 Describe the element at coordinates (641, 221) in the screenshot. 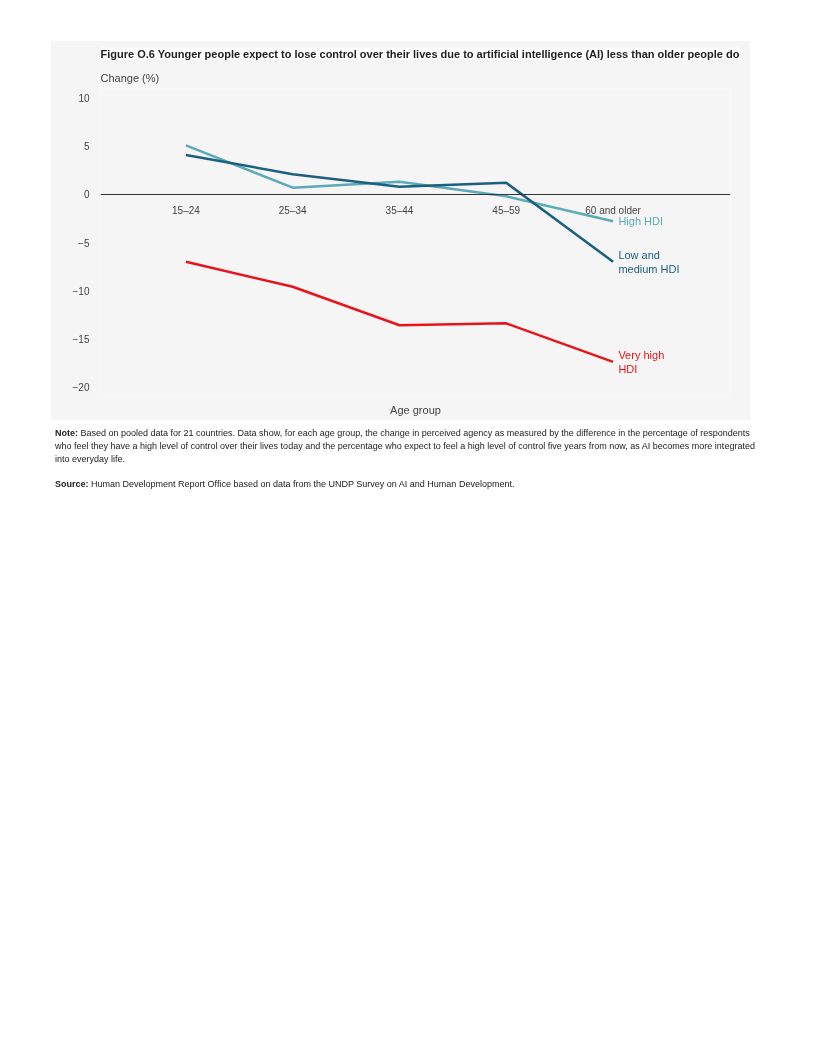

I see `series-label: High HDI` at that location.